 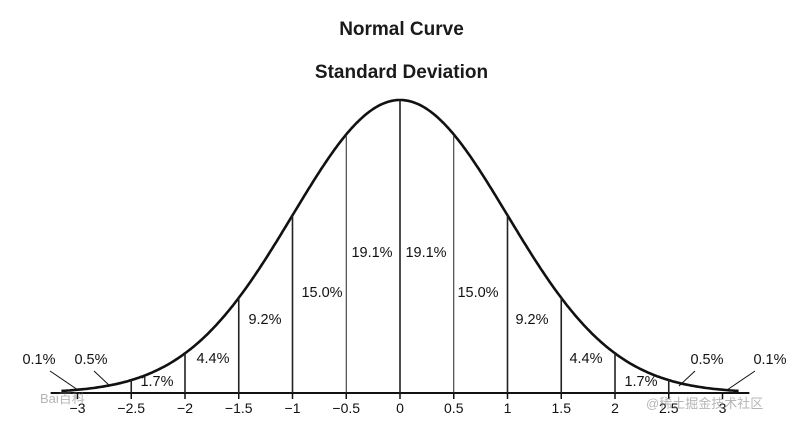 What do you see at coordinates (562, 408) in the screenshot?
I see `tick-label-9: 1.5` at bounding box center [562, 408].